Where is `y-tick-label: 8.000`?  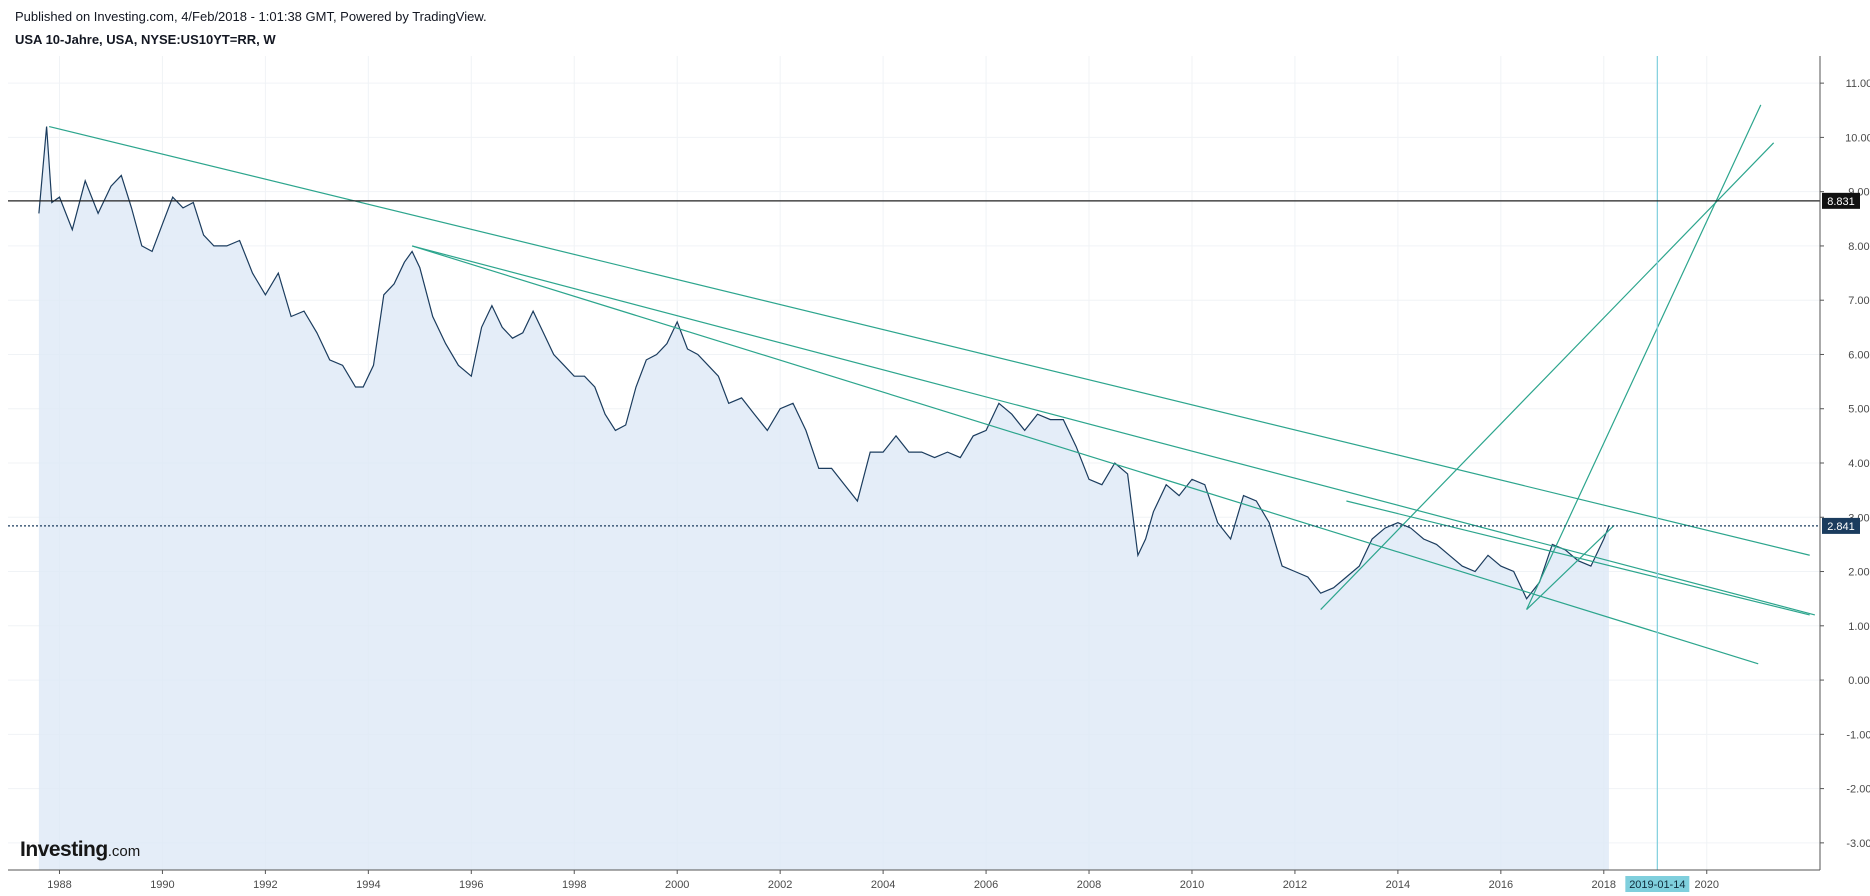 y-tick-label: 8.000 is located at coordinates (1859, 247).